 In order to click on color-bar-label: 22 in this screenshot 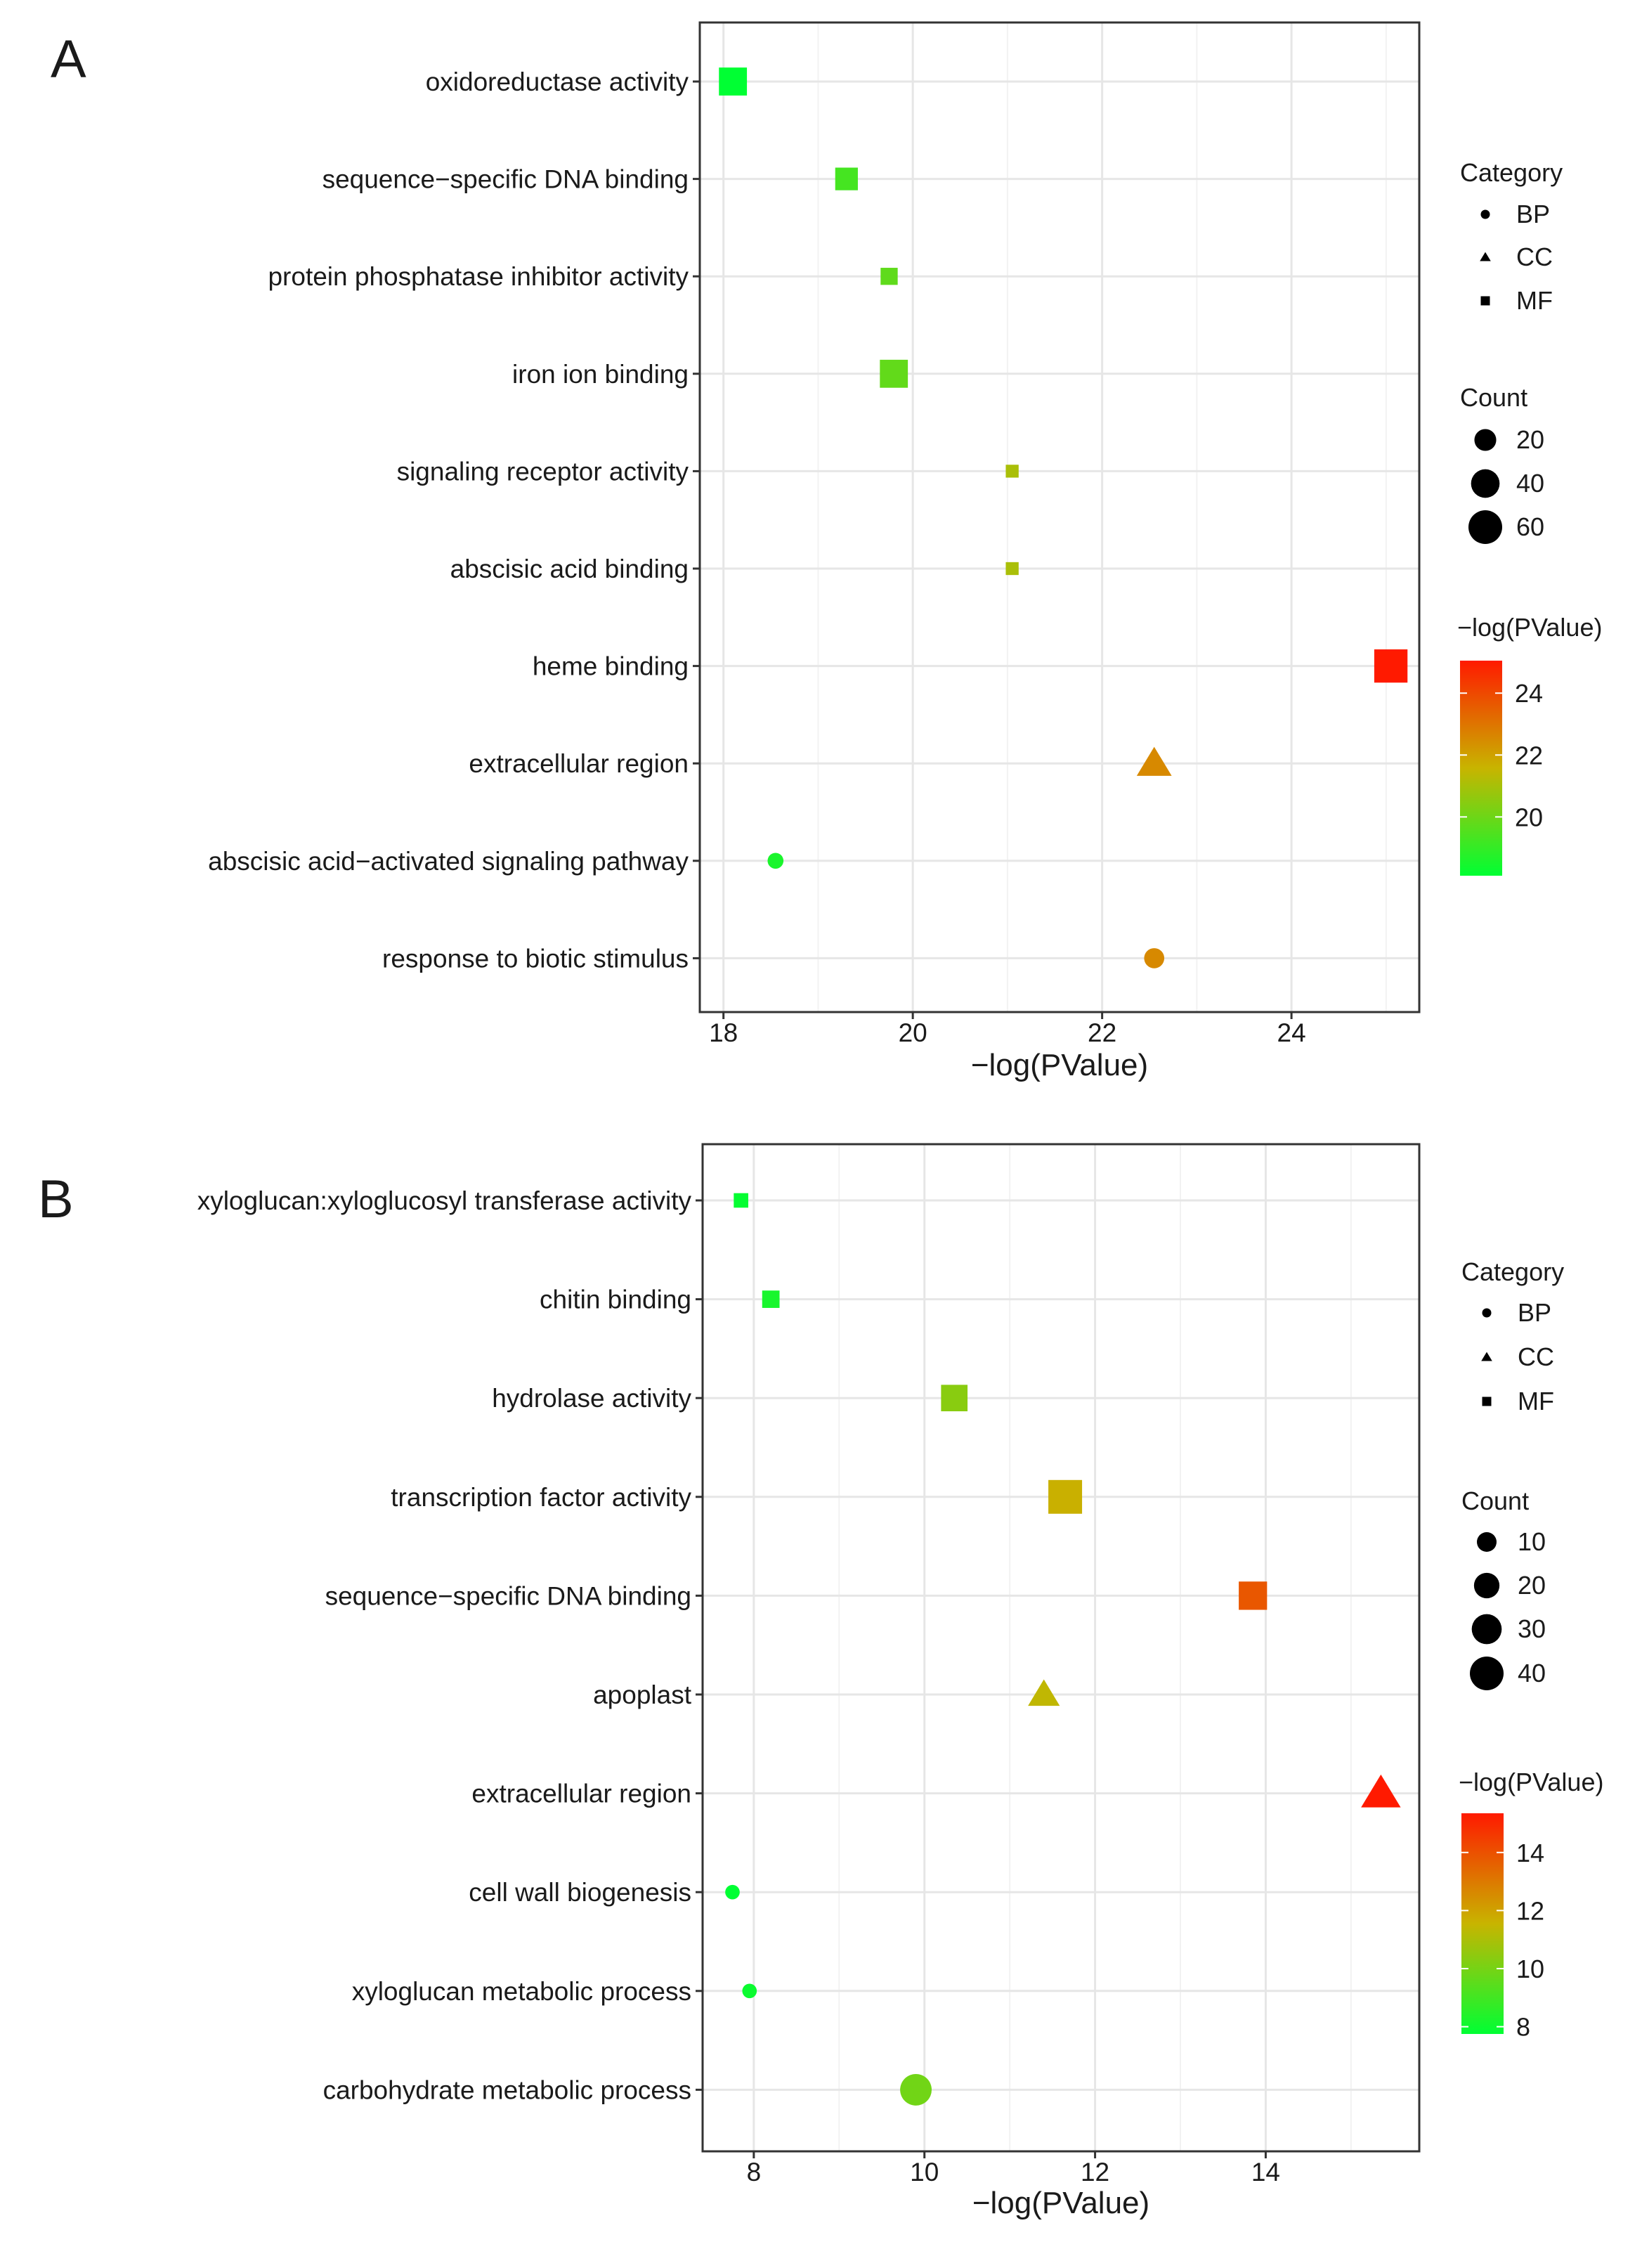, I will do `click(1529, 755)`.